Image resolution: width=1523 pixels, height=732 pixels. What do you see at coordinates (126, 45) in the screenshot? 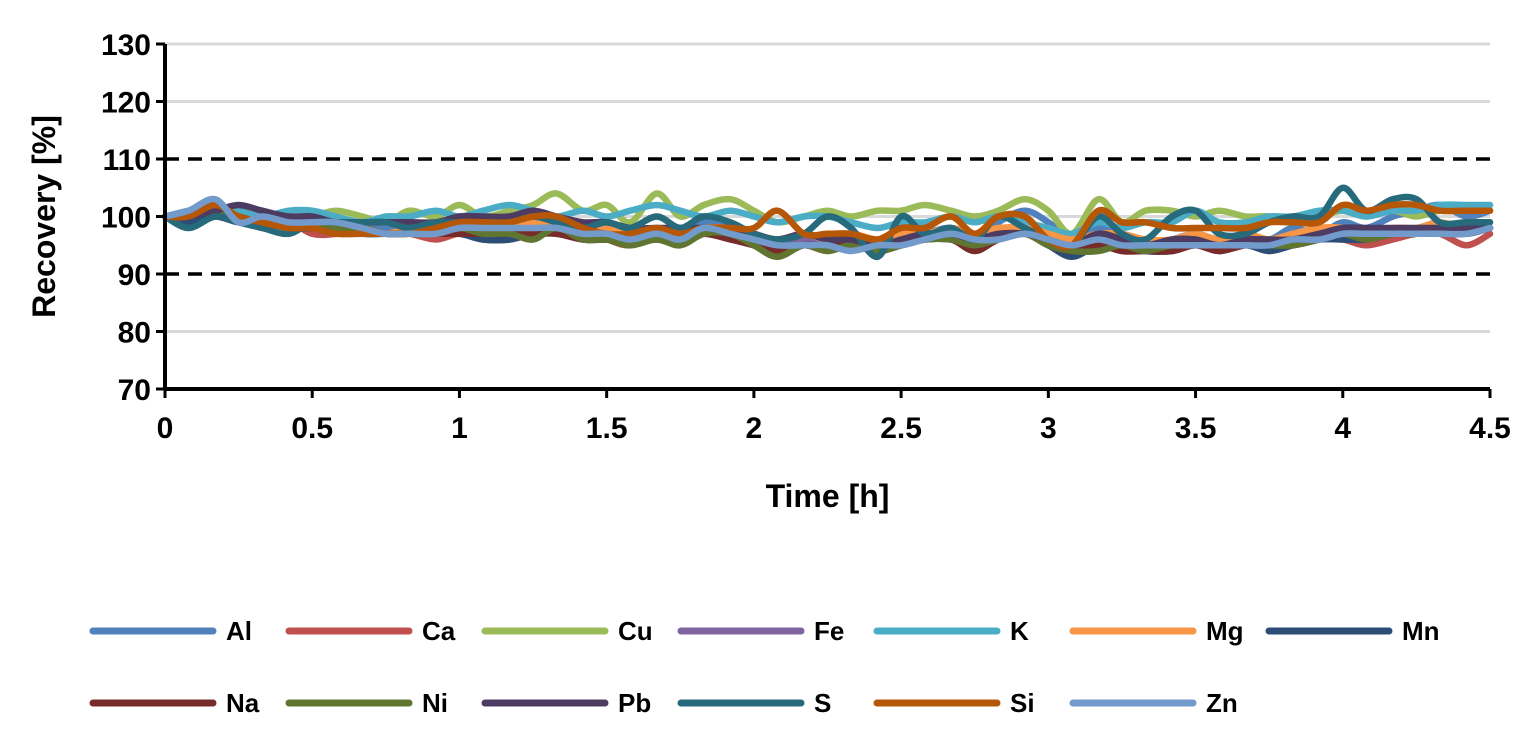
I see `y-tick-label: 130` at bounding box center [126, 45].